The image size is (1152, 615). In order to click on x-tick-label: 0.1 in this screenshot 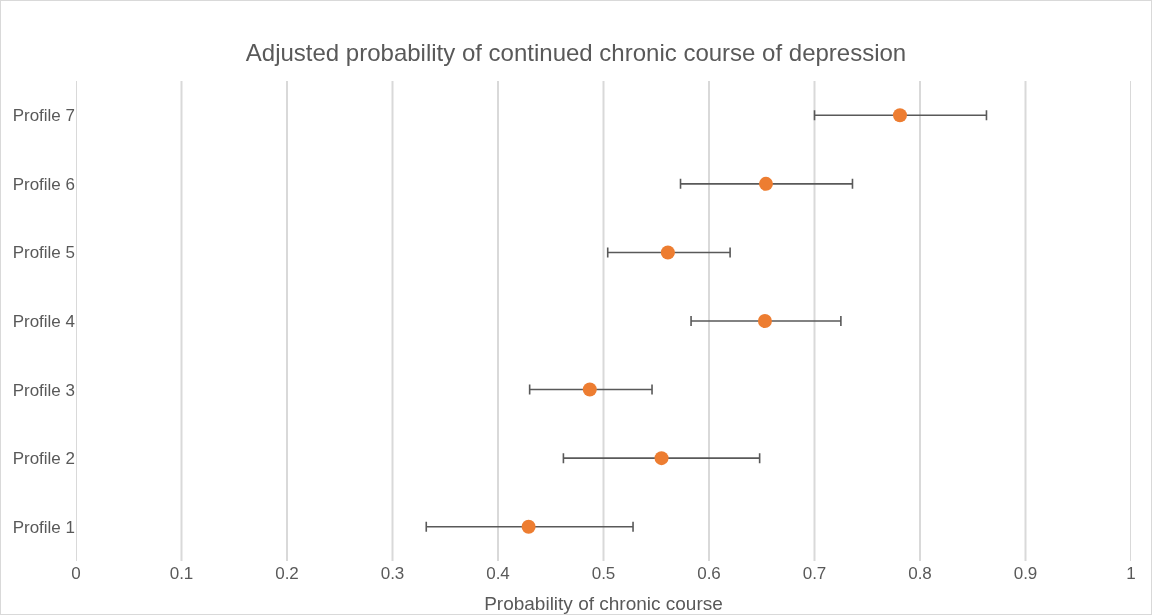, I will do `click(181, 573)`.